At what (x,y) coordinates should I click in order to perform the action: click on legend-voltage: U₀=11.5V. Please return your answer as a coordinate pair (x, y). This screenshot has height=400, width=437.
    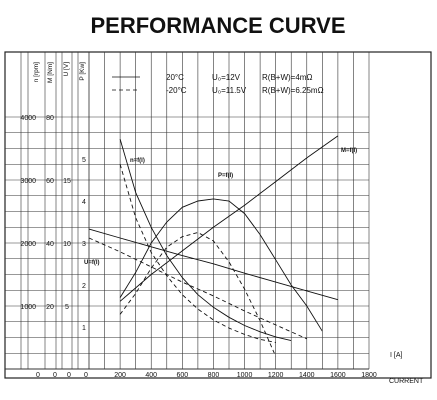
    Looking at the image, I should click on (229, 90).